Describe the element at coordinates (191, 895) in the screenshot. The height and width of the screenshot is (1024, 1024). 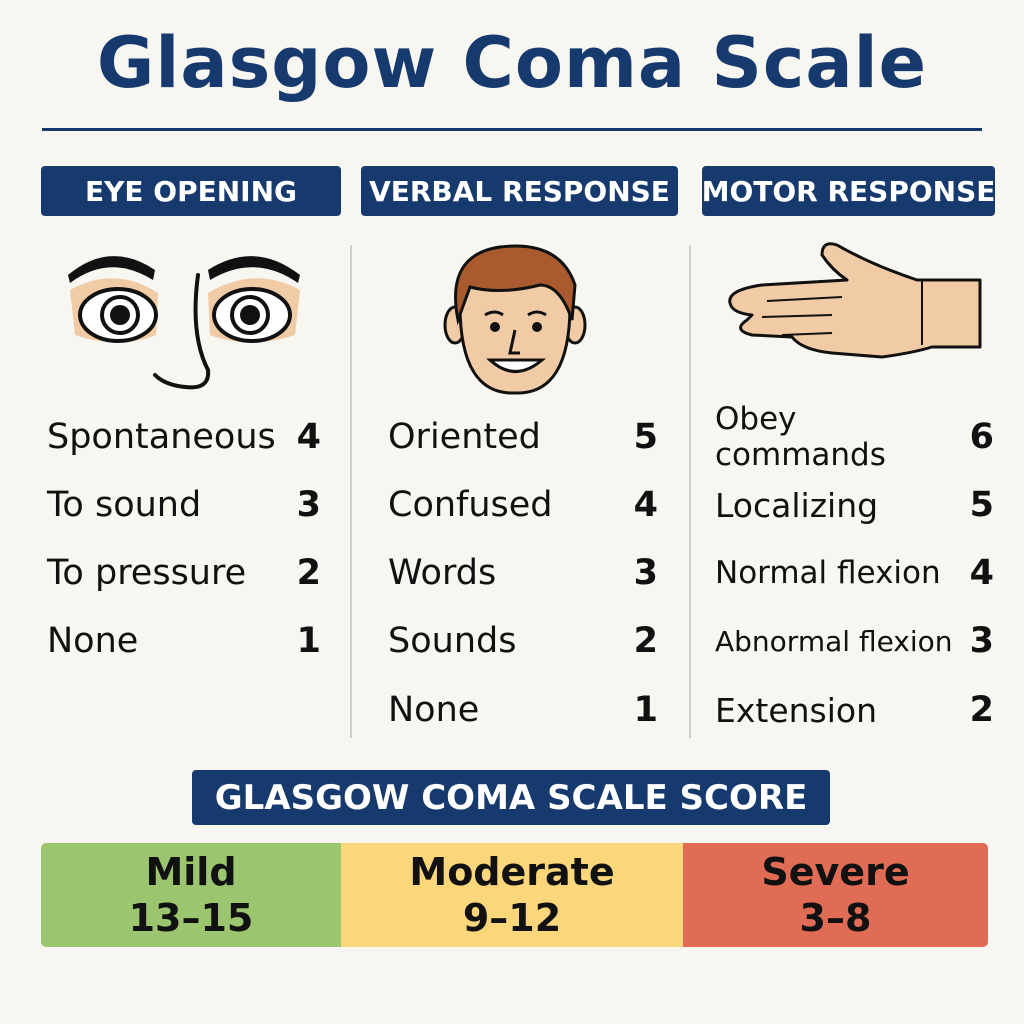
I see `severity-mild: Mild 13–15` at that location.